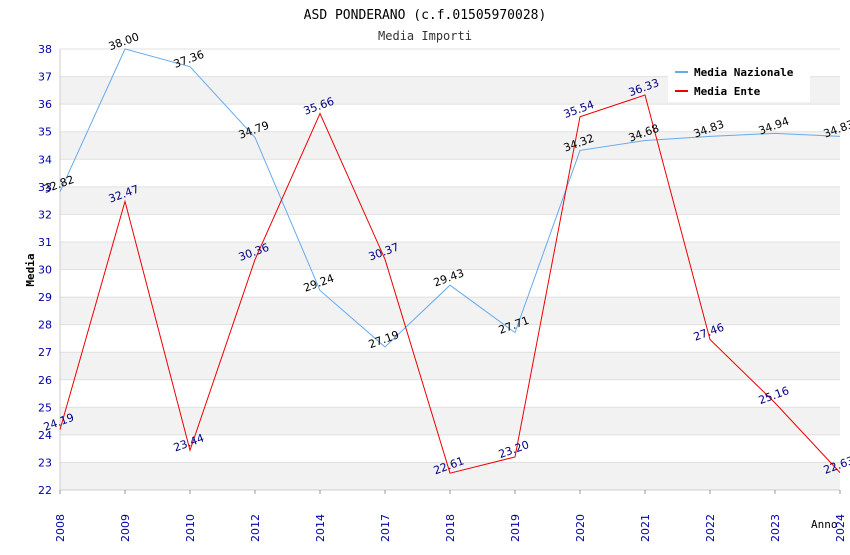  I want to click on y-tick-label: 23, so click(45, 462).